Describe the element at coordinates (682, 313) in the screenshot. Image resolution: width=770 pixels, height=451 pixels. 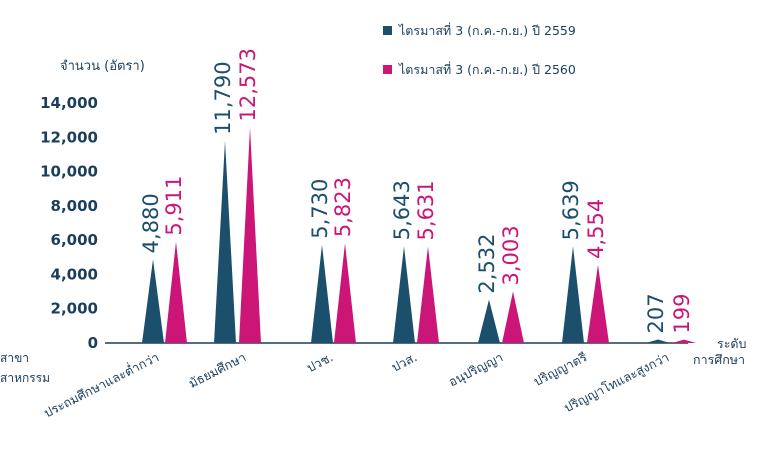
I see `value-label: 199` at that location.